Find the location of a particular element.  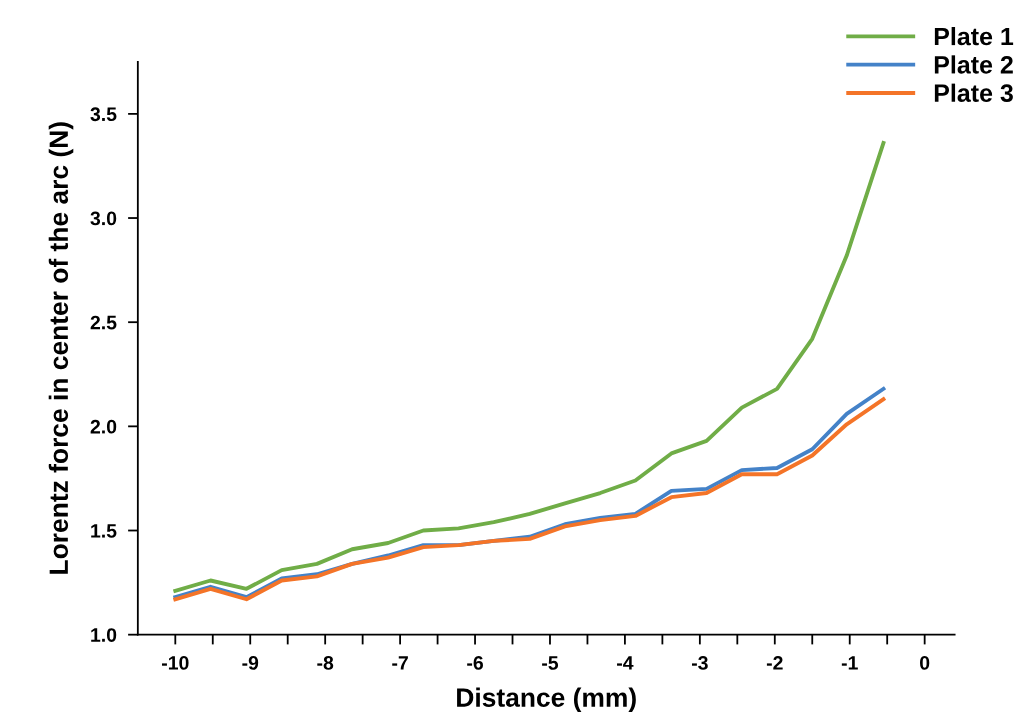

x-tick-label: -2 is located at coordinates (774, 663).